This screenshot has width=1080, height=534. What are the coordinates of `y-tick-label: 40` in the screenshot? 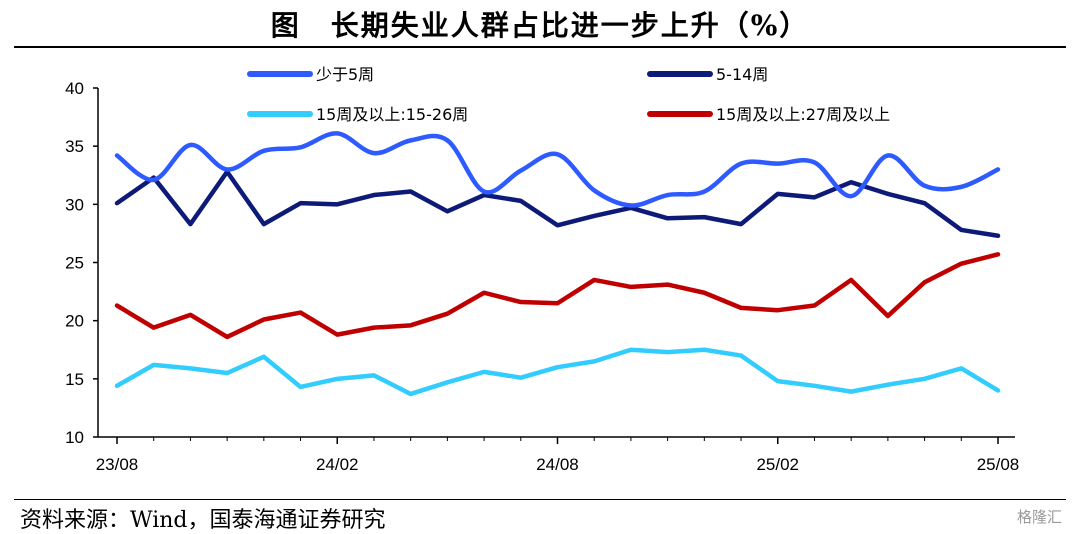 It's located at (74, 88).